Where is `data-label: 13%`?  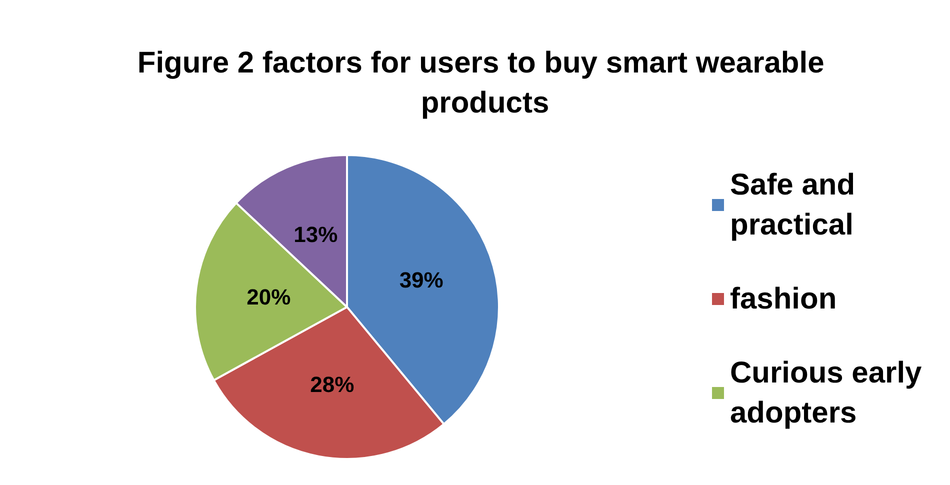
data-label: 13% is located at coordinates (316, 234).